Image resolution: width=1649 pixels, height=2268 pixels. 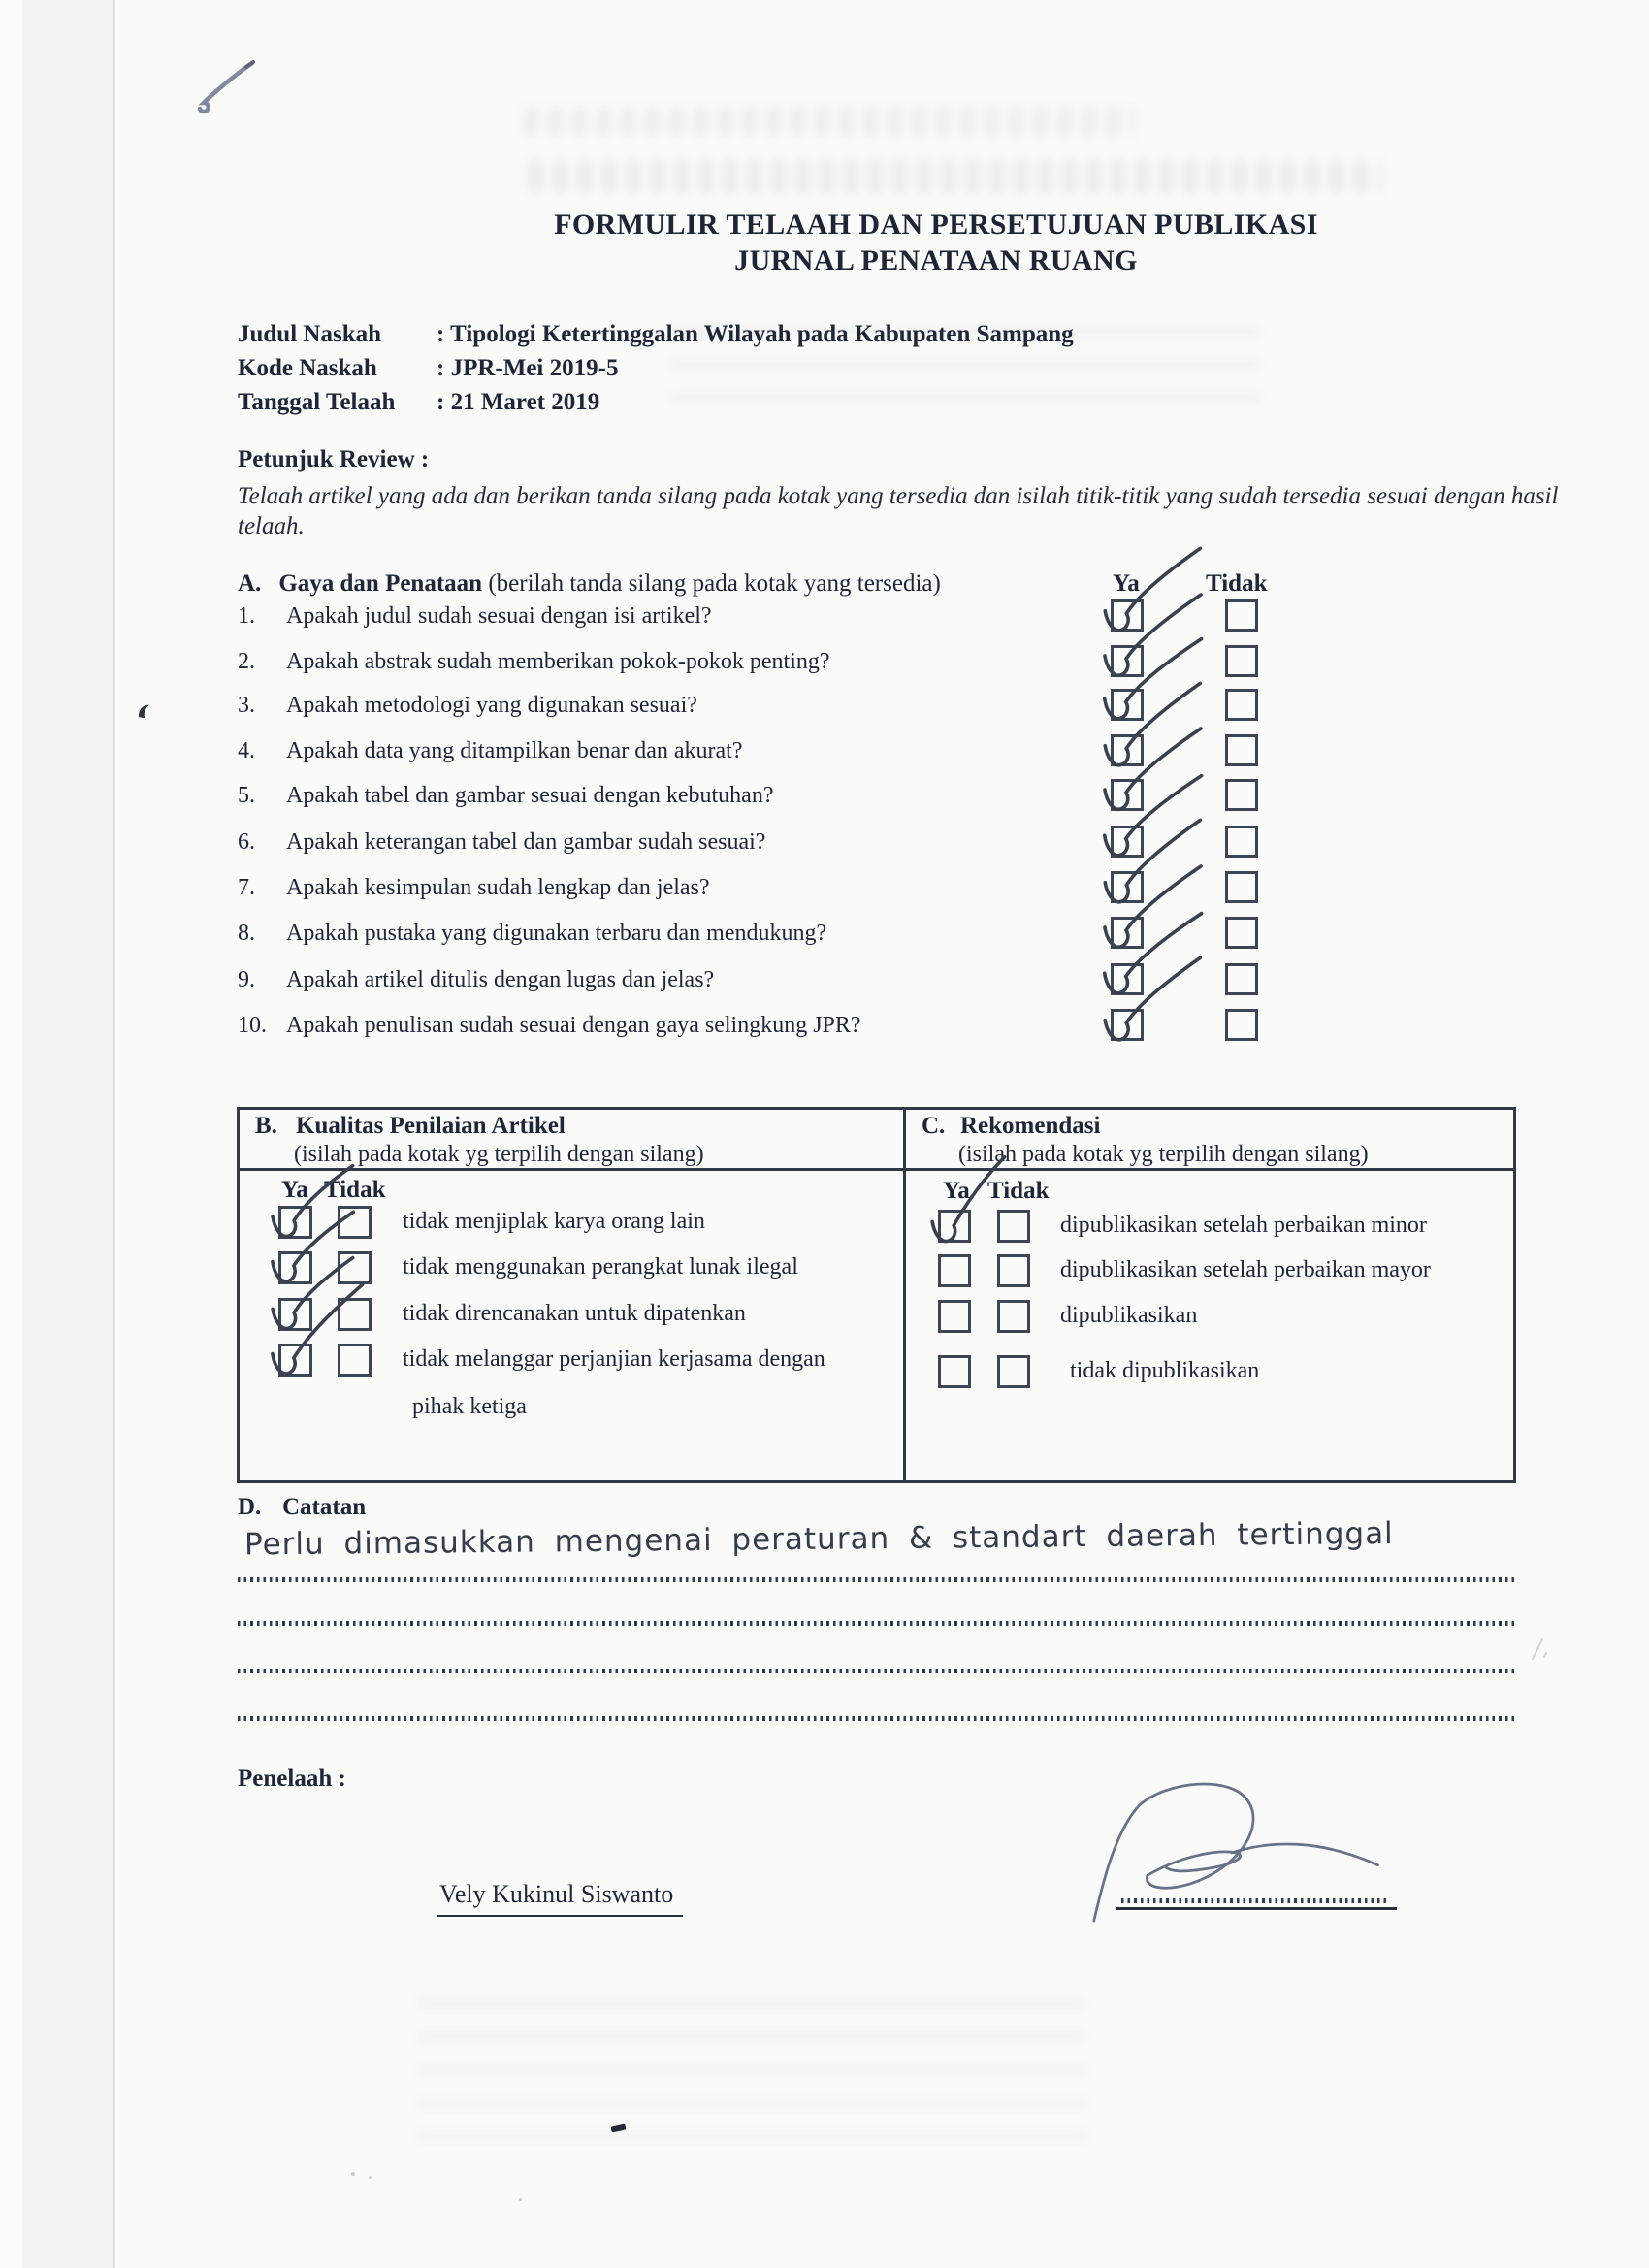 What do you see at coordinates (1241, 979) in the screenshot?
I see `checkbox-a9-tidak` at bounding box center [1241, 979].